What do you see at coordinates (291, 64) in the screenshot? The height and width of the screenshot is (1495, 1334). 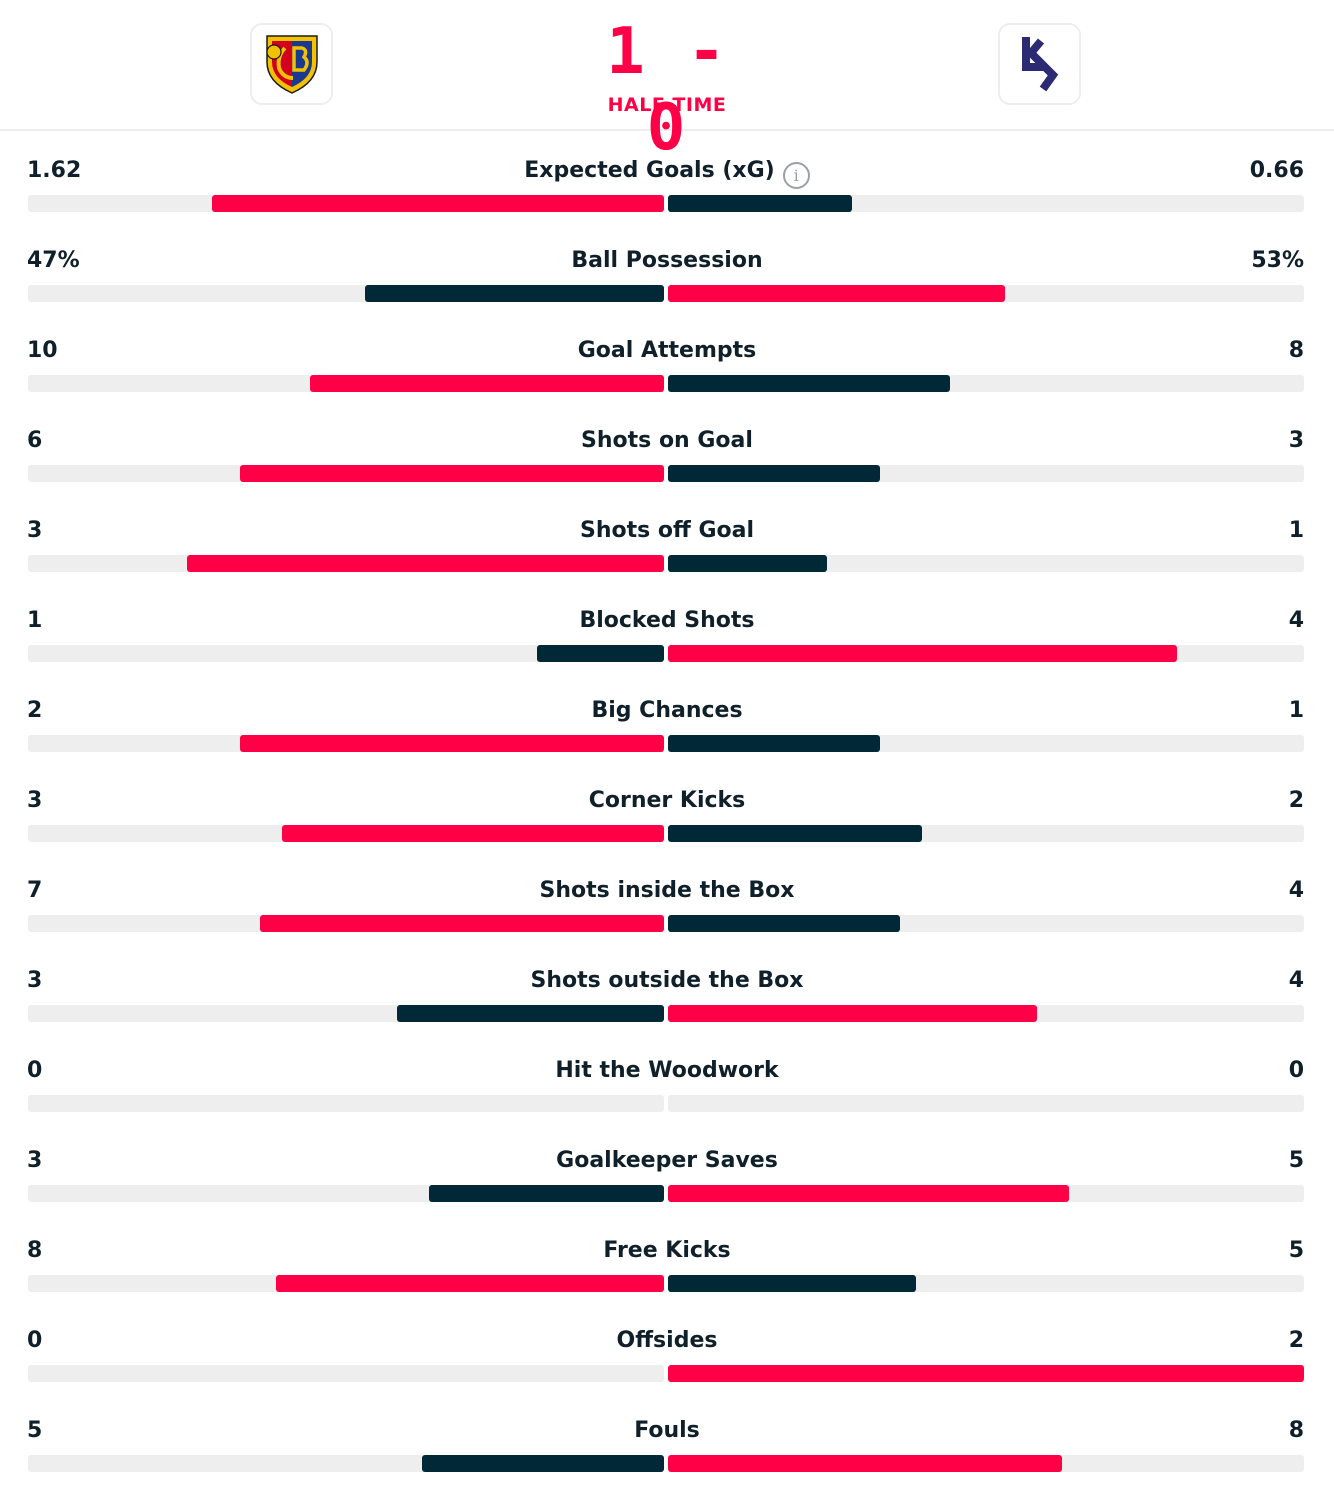 I see `home-team-logo` at bounding box center [291, 64].